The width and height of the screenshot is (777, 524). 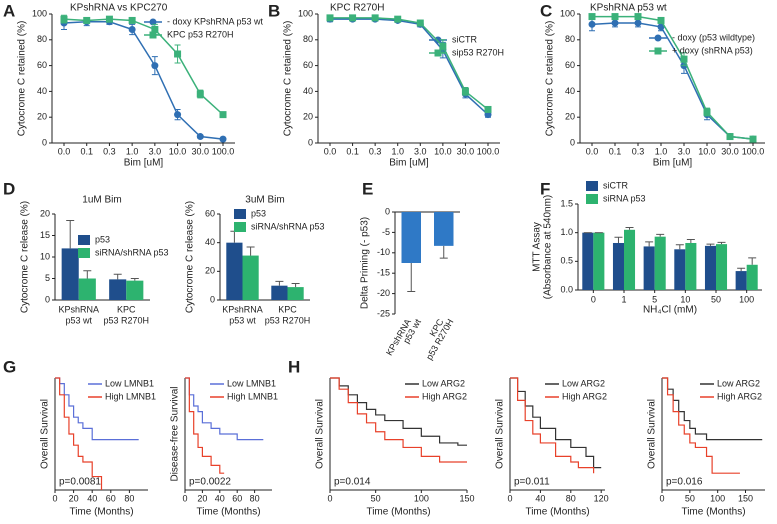 What do you see at coordinates (466, 498) in the screenshot?
I see `x-tick-label: 150` at bounding box center [466, 498].